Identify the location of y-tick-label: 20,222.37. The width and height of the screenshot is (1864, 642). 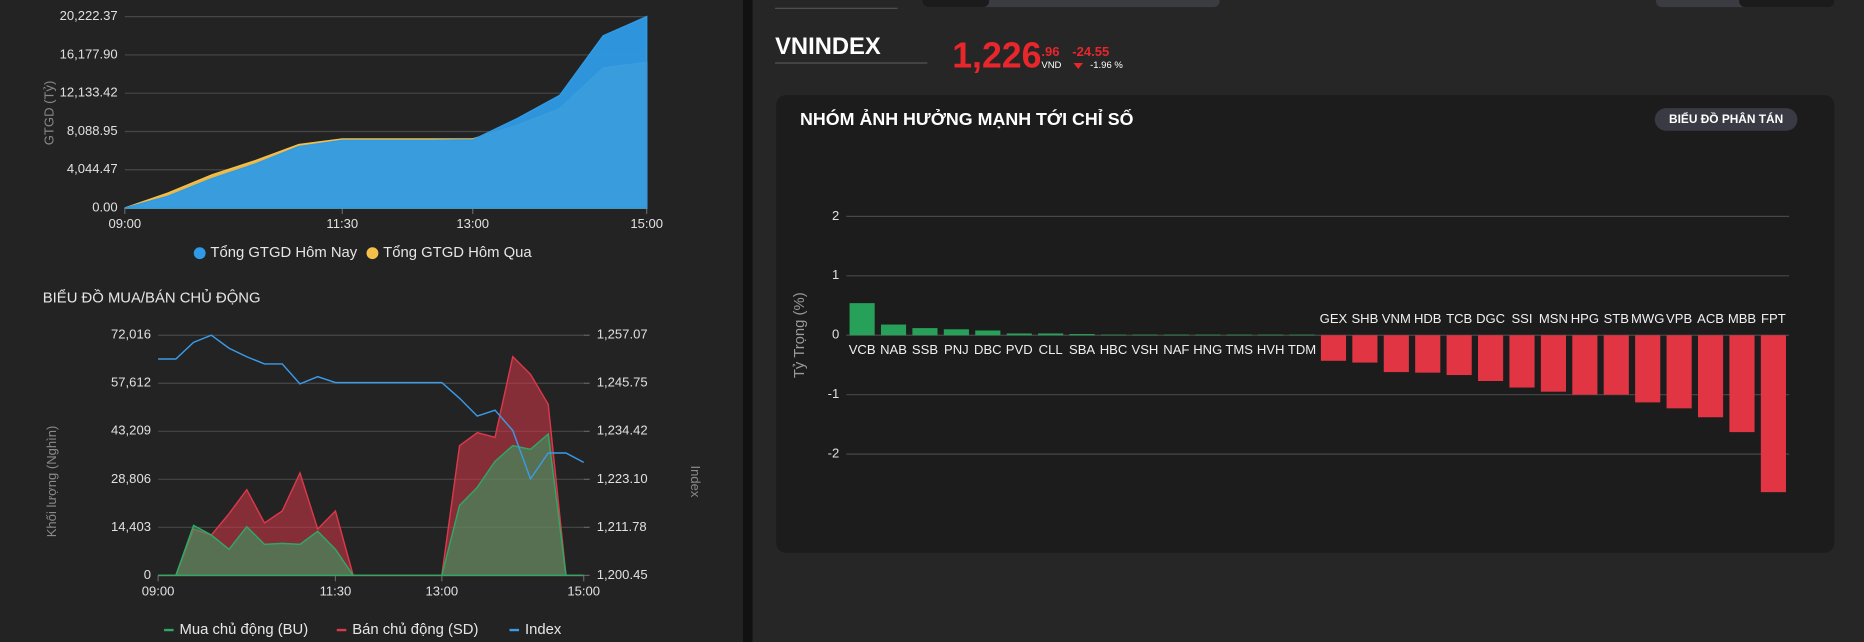
(89, 15).